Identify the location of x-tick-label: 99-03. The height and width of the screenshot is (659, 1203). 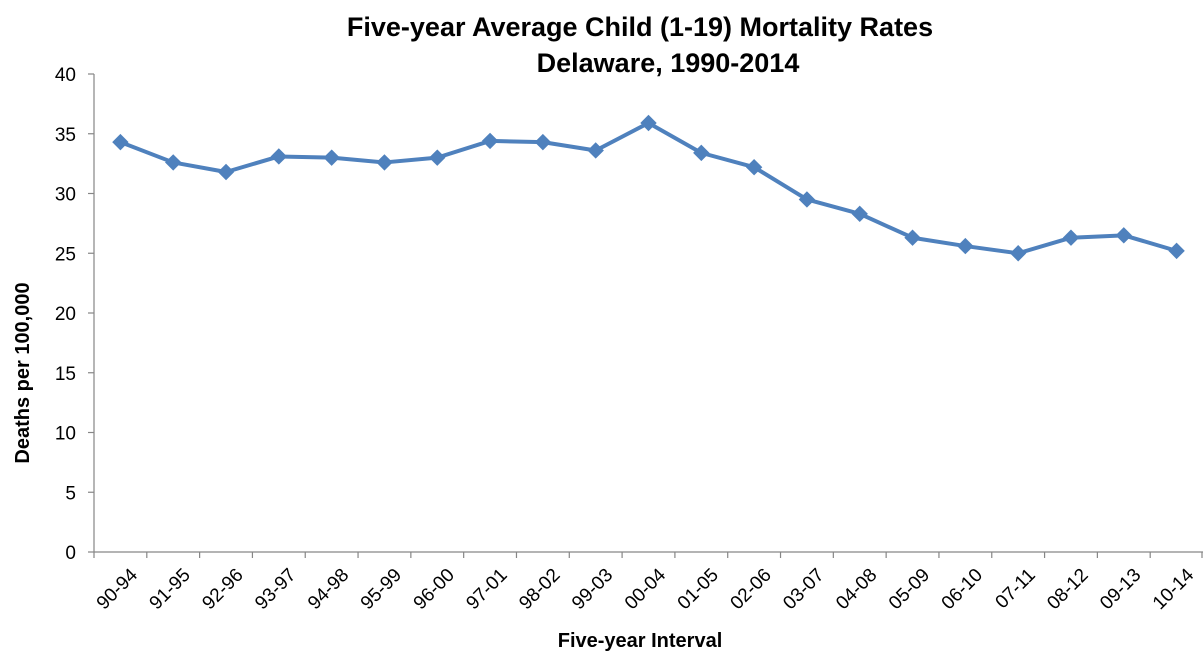
(592, 589).